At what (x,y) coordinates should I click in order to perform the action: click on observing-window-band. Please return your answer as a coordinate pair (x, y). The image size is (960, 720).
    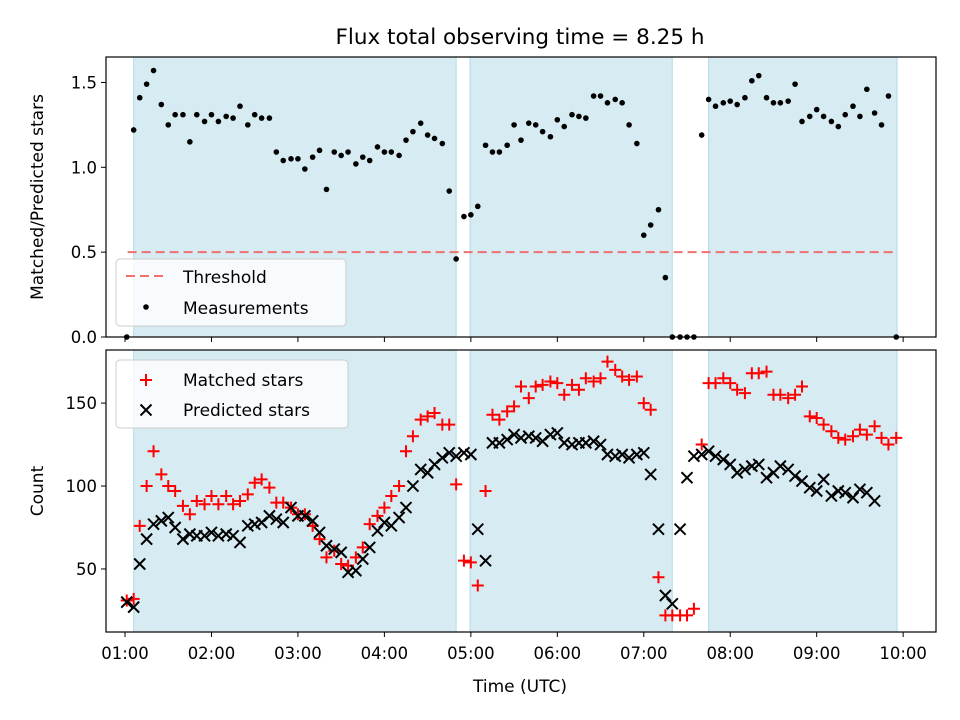
    Looking at the image, I should click on (571, 491).